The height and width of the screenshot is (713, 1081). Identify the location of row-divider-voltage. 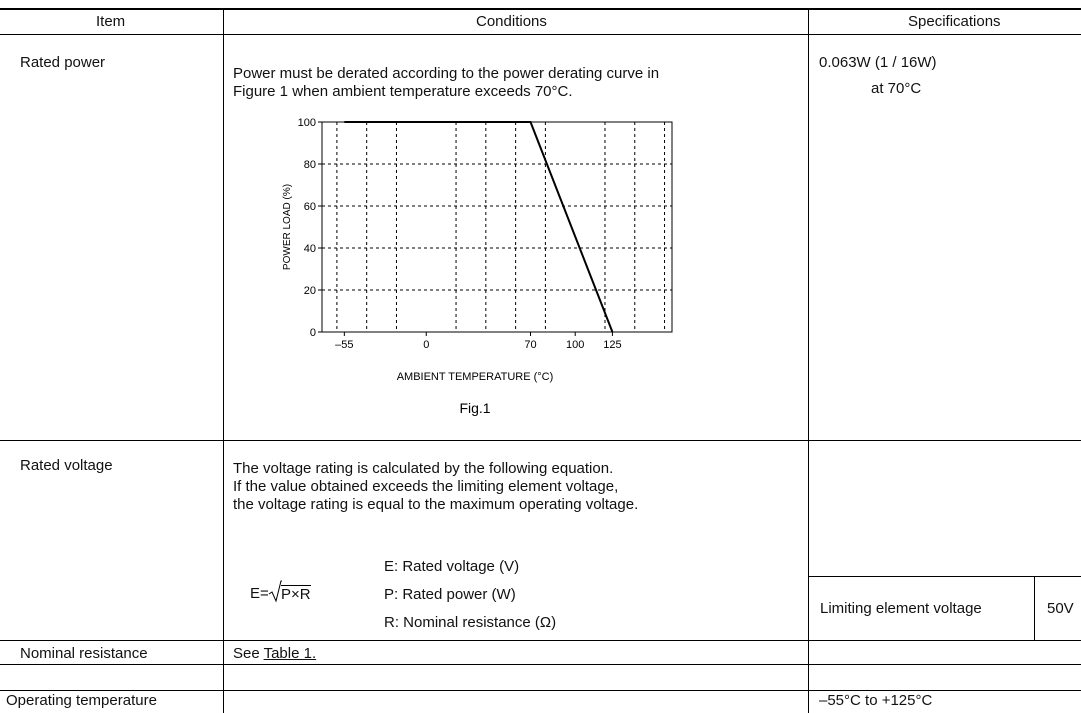
(540, 640).